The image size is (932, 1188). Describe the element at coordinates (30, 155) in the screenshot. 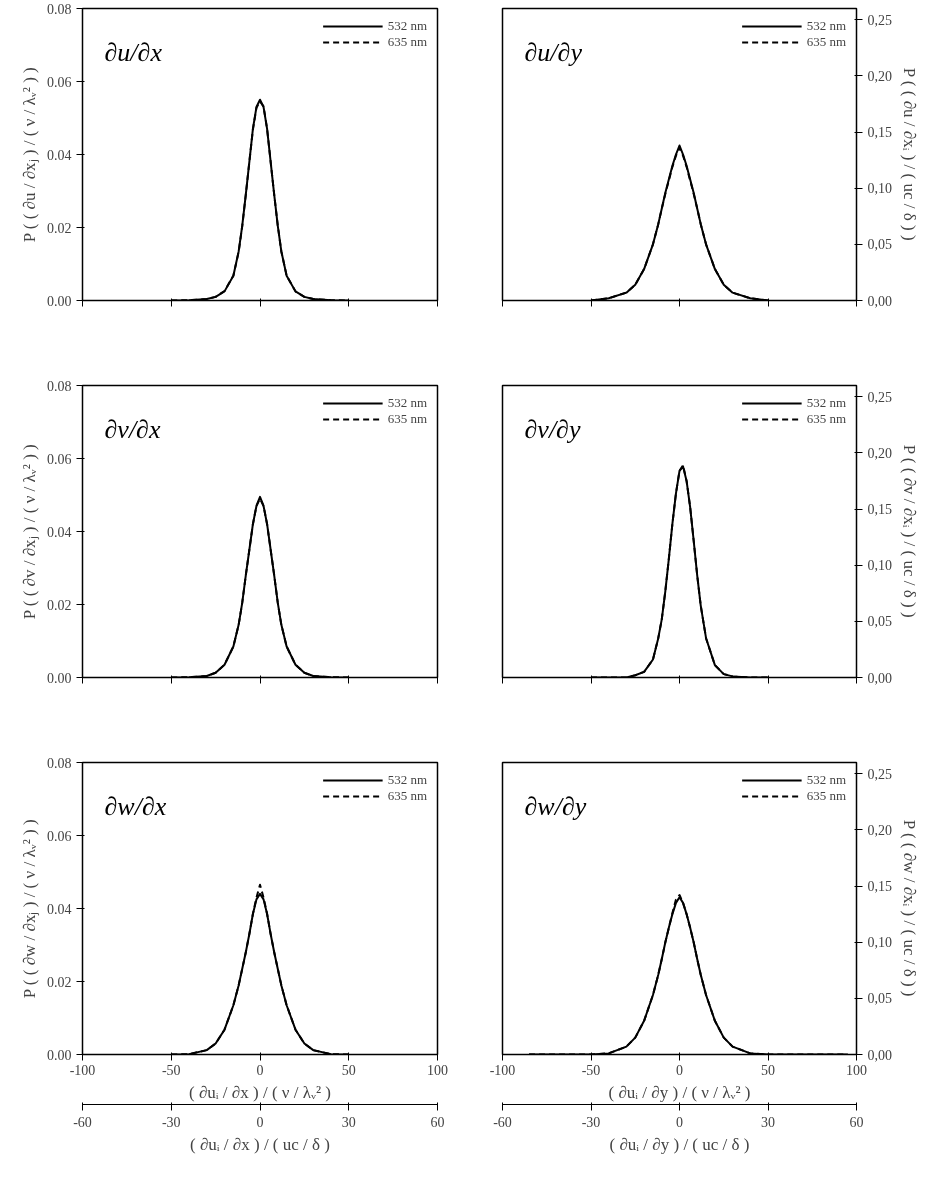

I see `y-axis-title: P ( ( ∂u / ∂xⱼ ) / ( ν / λᵥ² ) )` at that location.